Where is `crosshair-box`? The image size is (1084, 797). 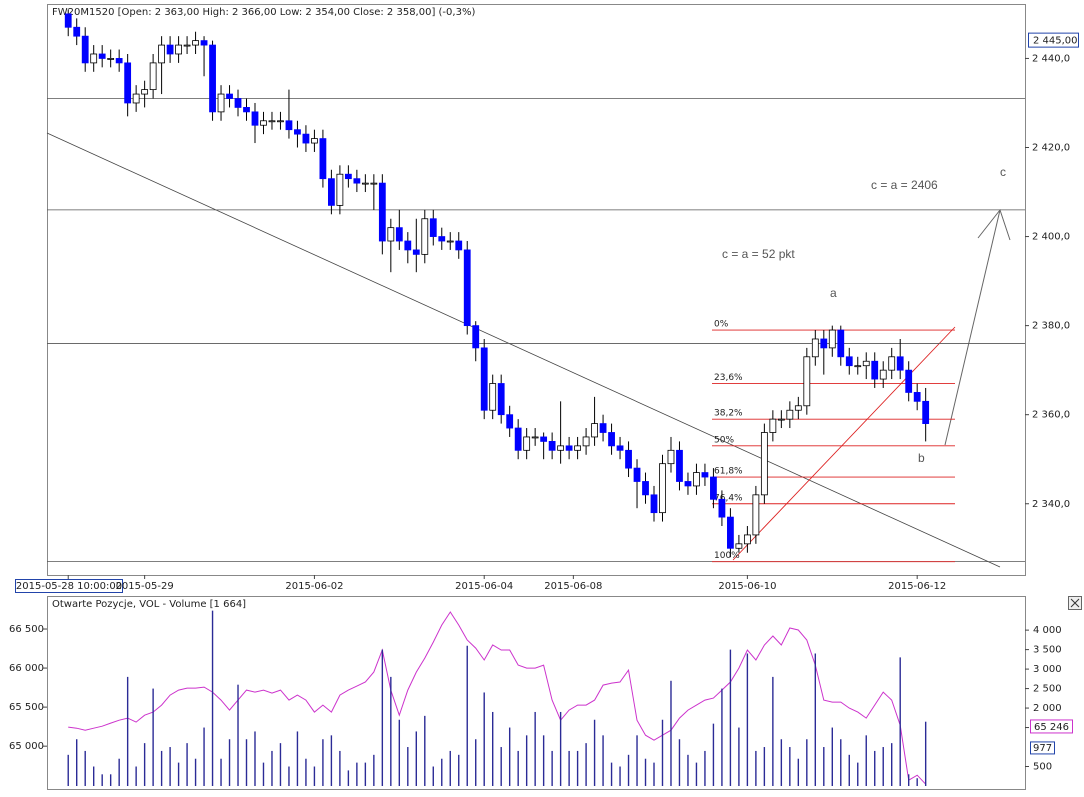 crosshair-box is located at coordinates (69, 586).